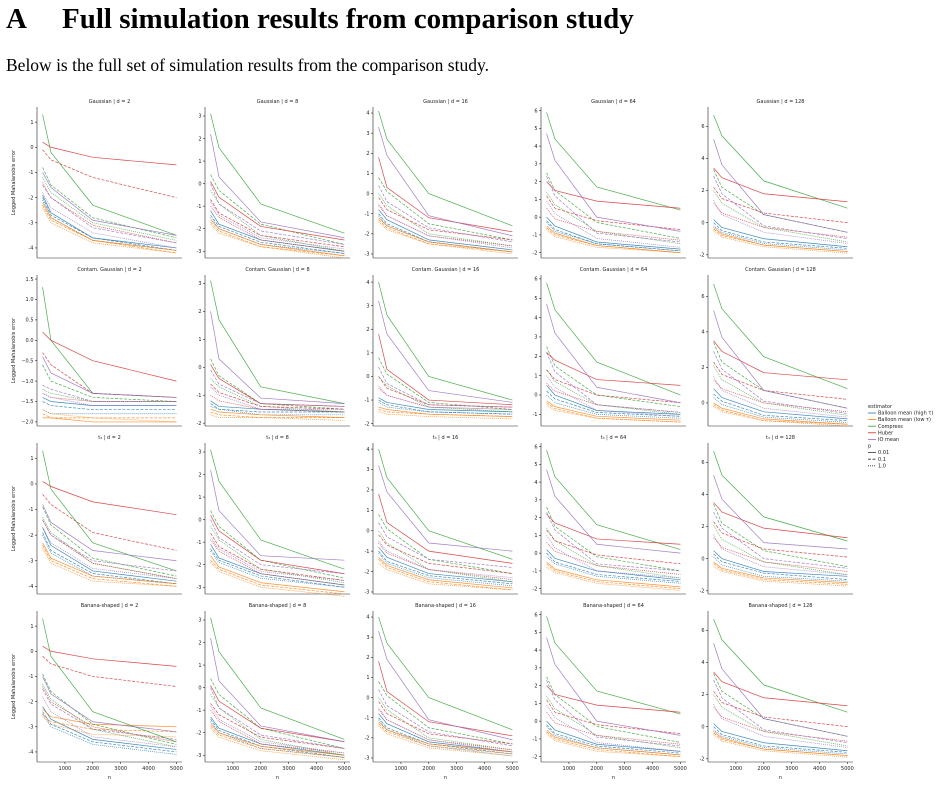 This screenshot has width=943, height=786. Describe the element at coordinates (652, 769) in the screenshot. I see `x-tick-label: 4000` at that location.